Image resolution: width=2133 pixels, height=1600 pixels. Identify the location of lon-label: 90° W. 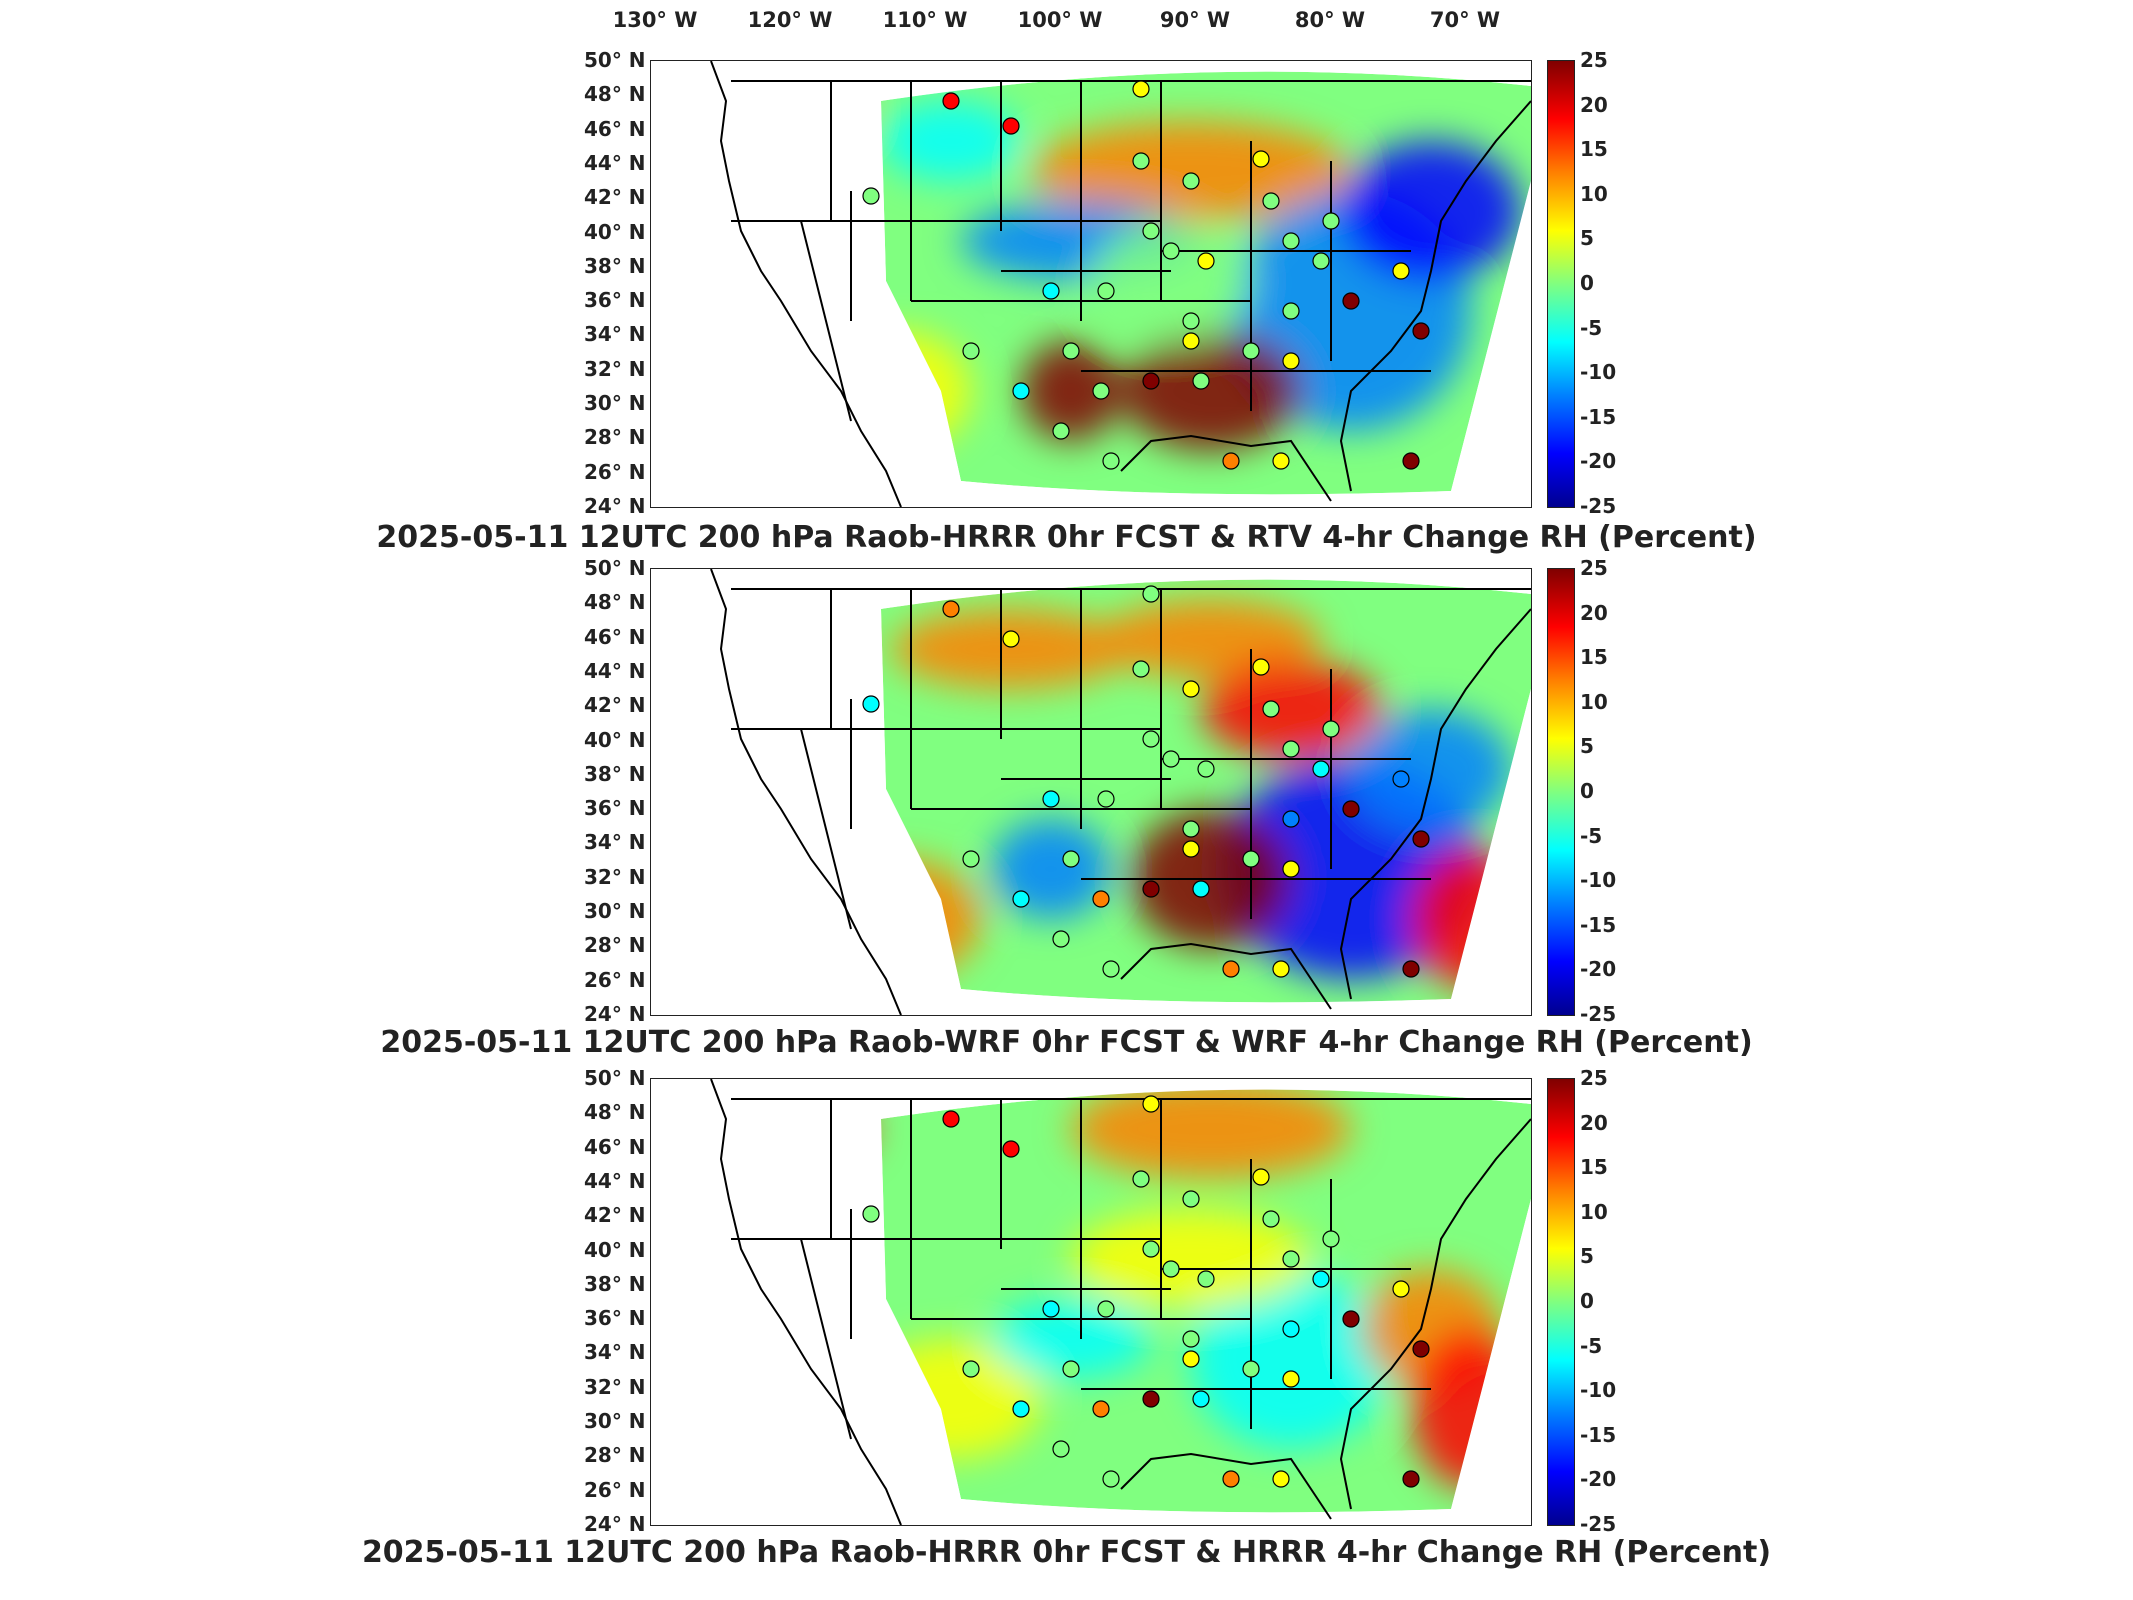
(1195, 20).